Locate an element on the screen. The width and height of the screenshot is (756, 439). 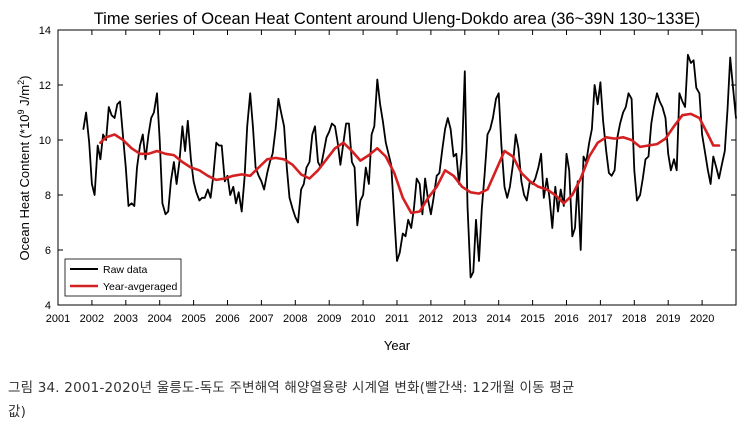
legend: Raw data Year-avgeraged is located at coordinates (123, 277).